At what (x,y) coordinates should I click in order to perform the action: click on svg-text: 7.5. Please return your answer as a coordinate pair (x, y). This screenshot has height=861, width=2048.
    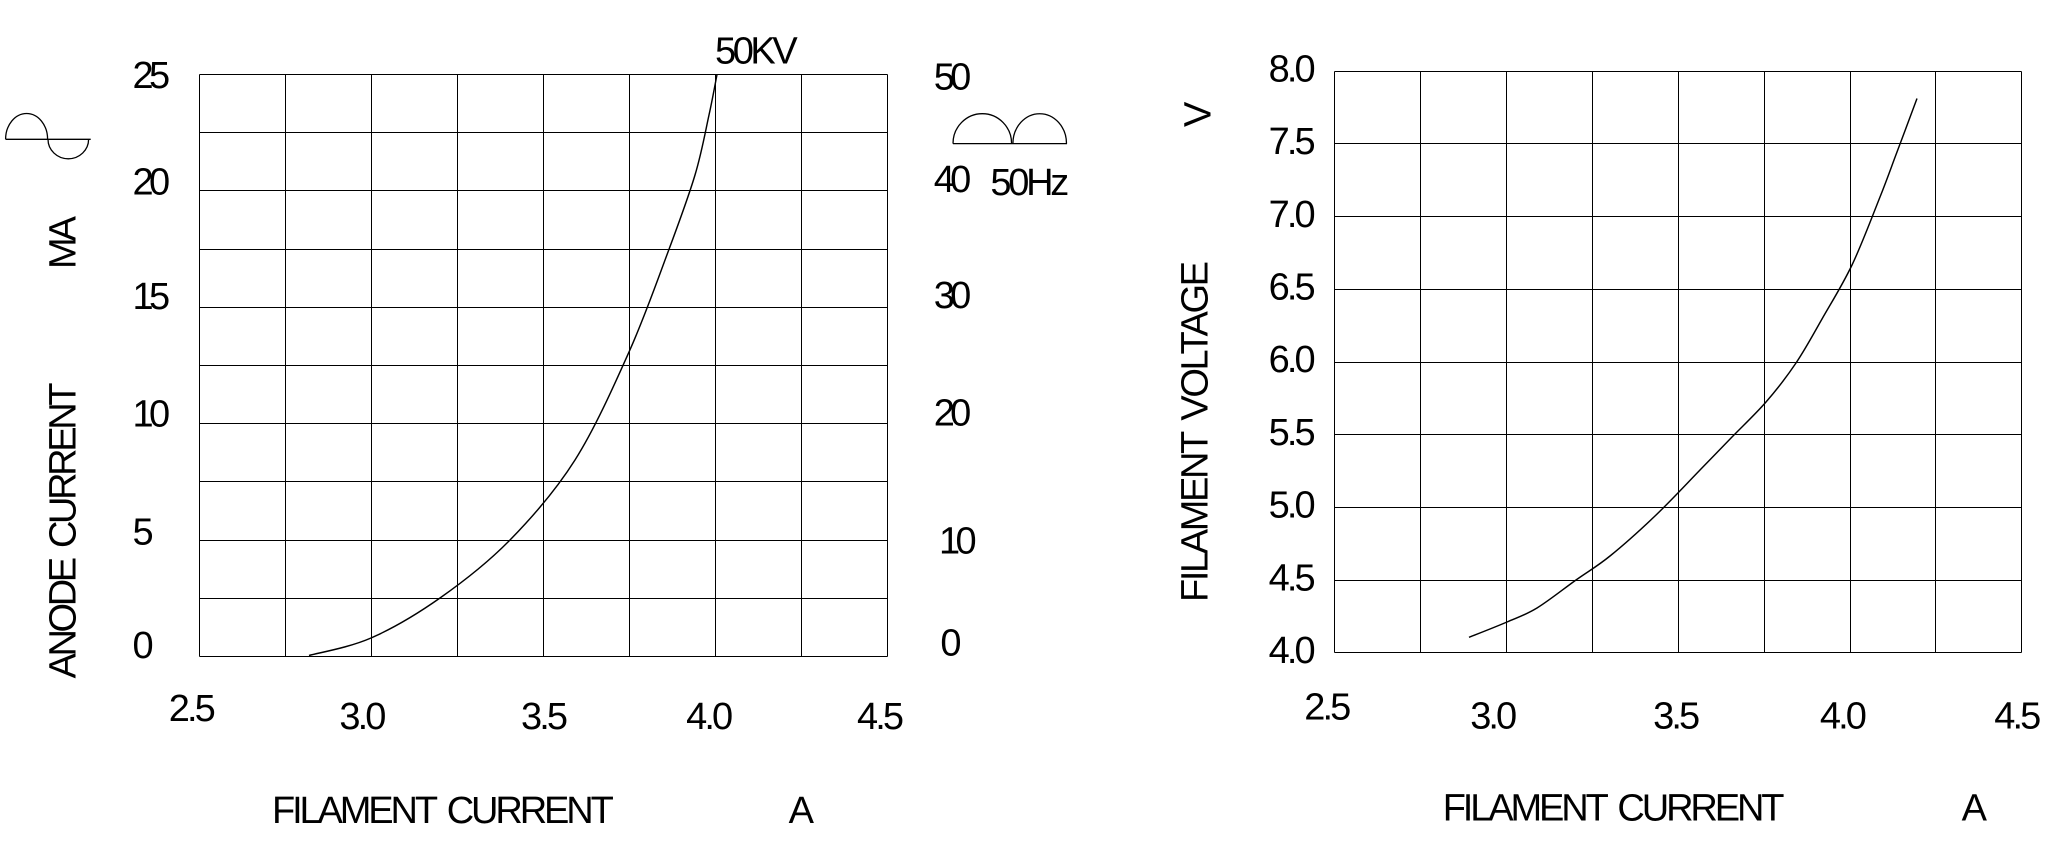
    Looking at the image, I should click on (1292, 142).